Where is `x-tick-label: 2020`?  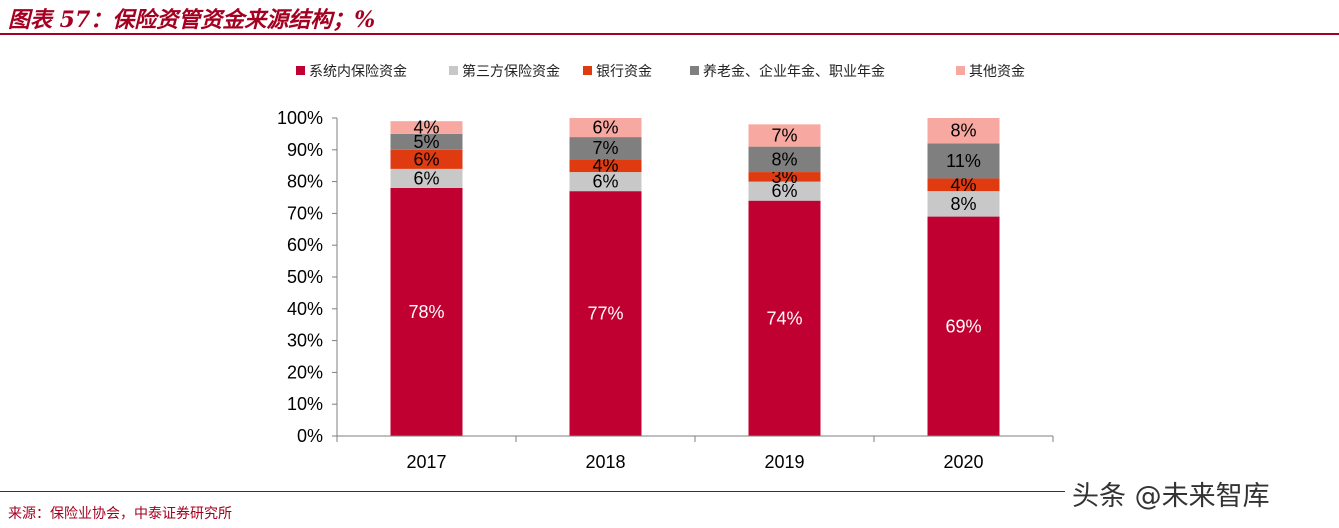 x-tick-label: 2020 is located at coordinates (963, 462).